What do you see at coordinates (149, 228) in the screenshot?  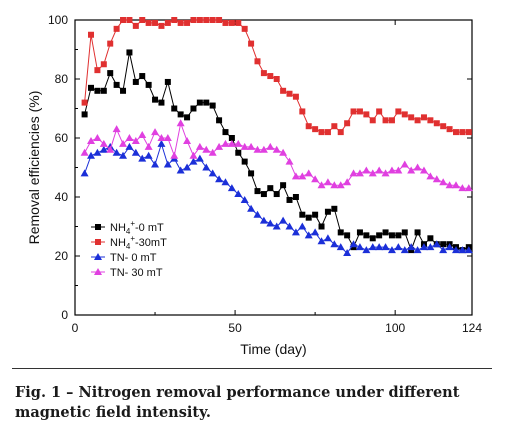 I see `legend-label-part: -0 mT` at bounding box center [149, 228].